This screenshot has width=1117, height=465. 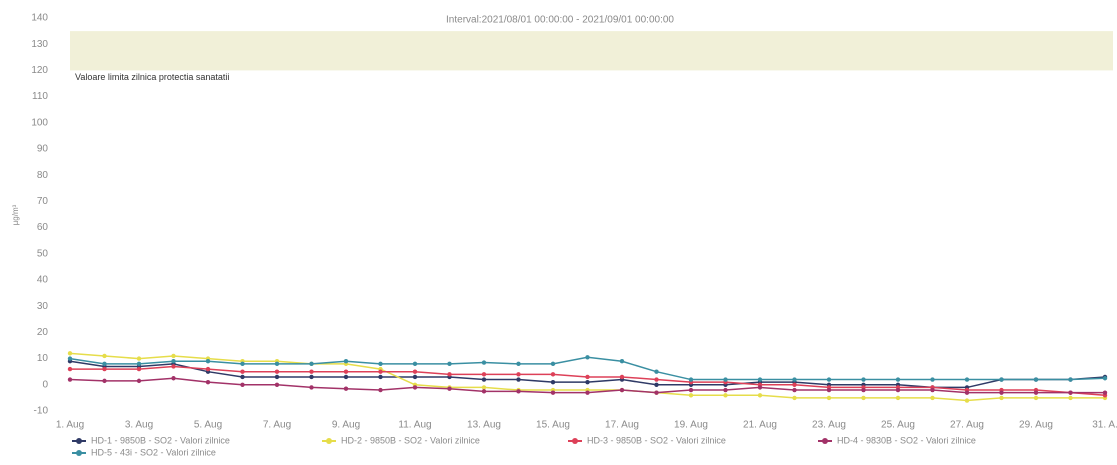 What do you see at coordinates (40, 96) in the screenshot?
I see `y-tick-label: 110` at bounding box center [40, 96].